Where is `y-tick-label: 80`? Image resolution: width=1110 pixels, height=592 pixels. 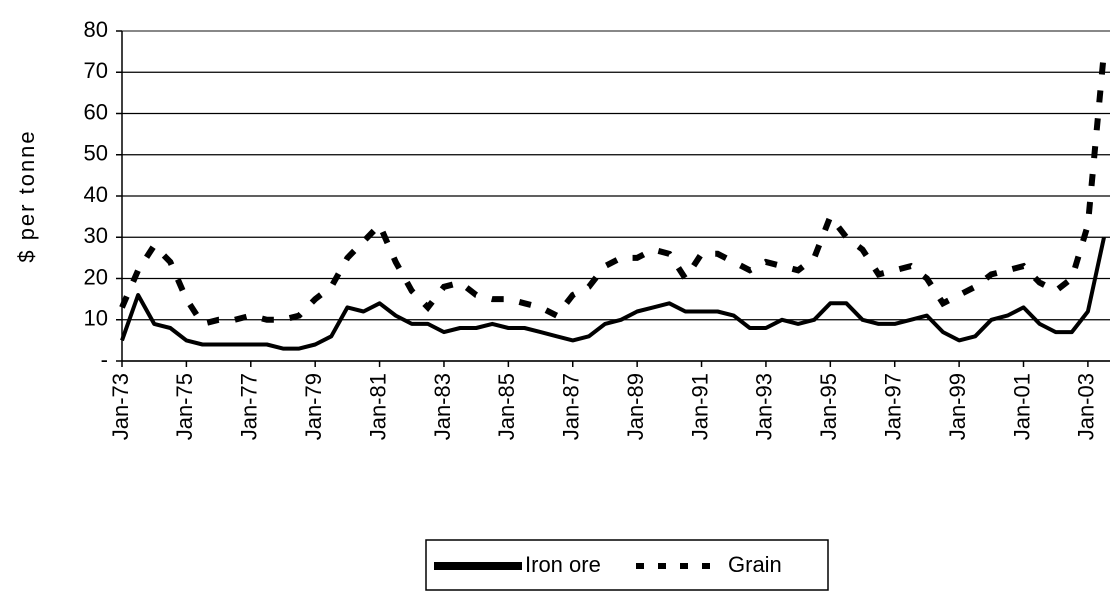 y-tick-label: 80 is located at coordinates (96, 29).